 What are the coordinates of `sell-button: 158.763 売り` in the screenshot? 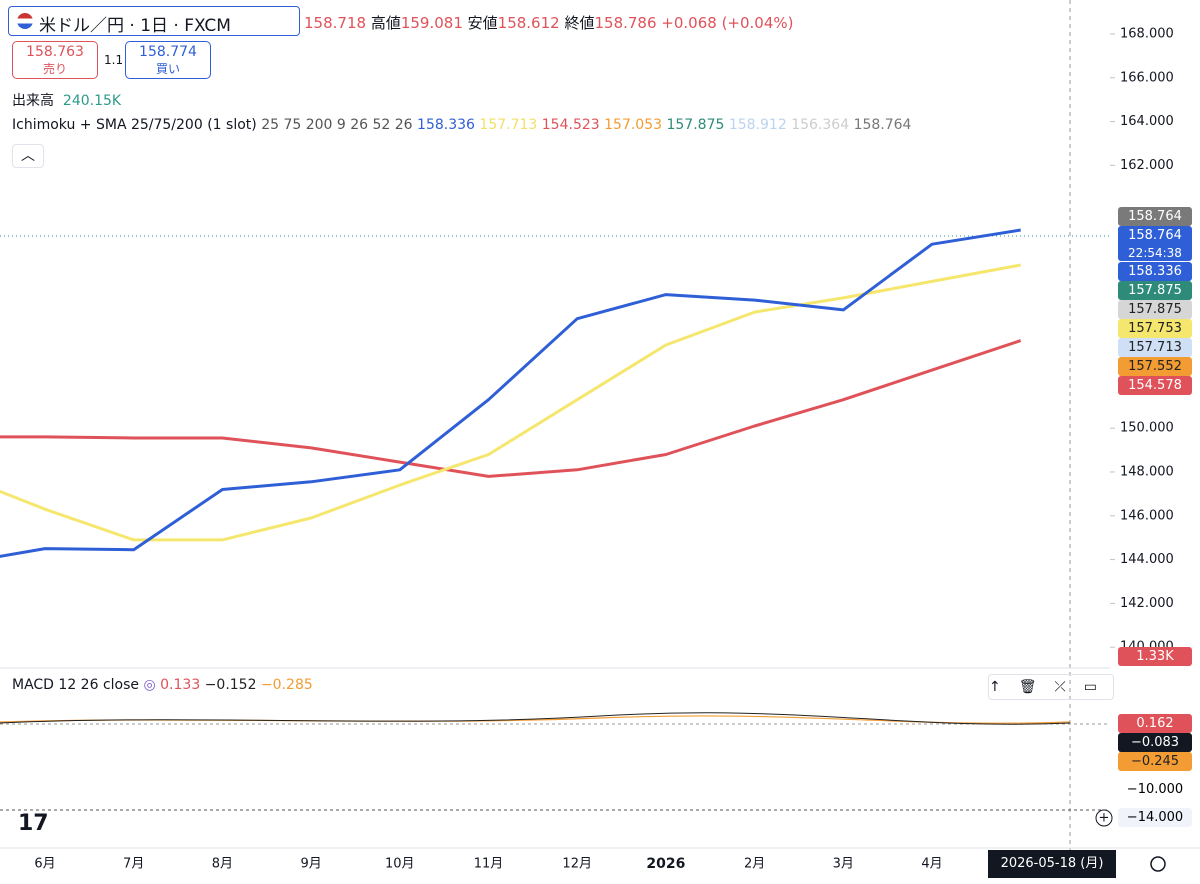 It's located at (55, 60).